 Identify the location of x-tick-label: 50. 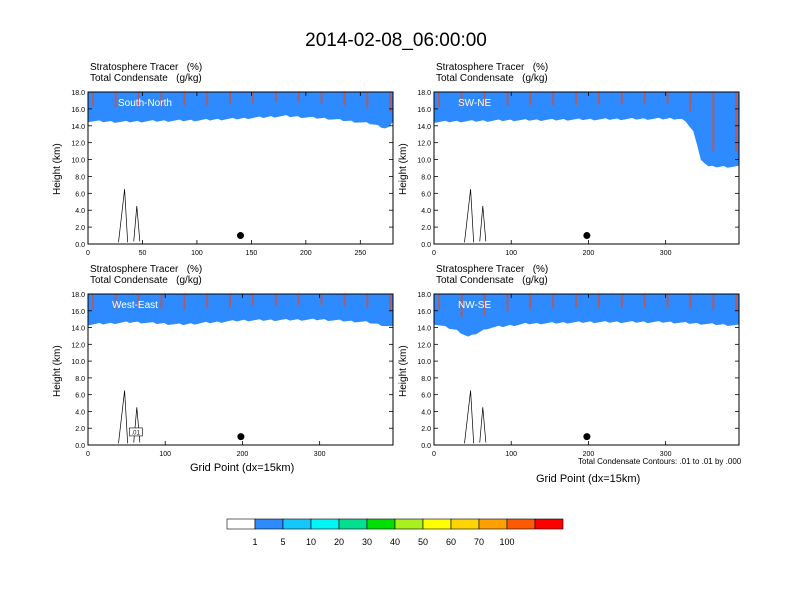
(143, 253).